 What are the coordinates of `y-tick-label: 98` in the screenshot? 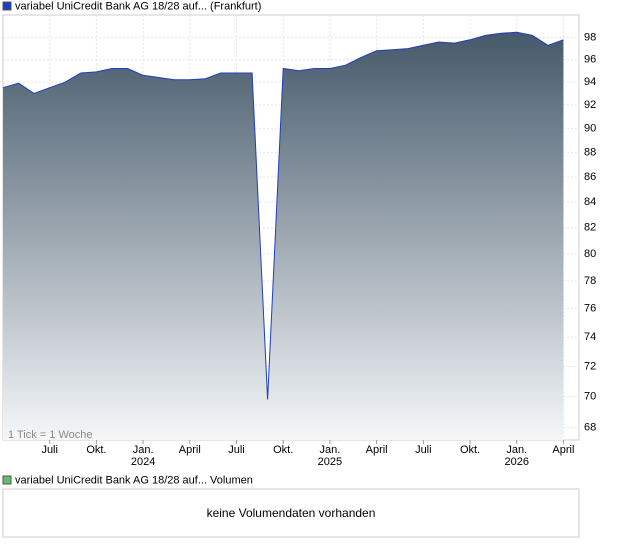 It's located at (590, 38).